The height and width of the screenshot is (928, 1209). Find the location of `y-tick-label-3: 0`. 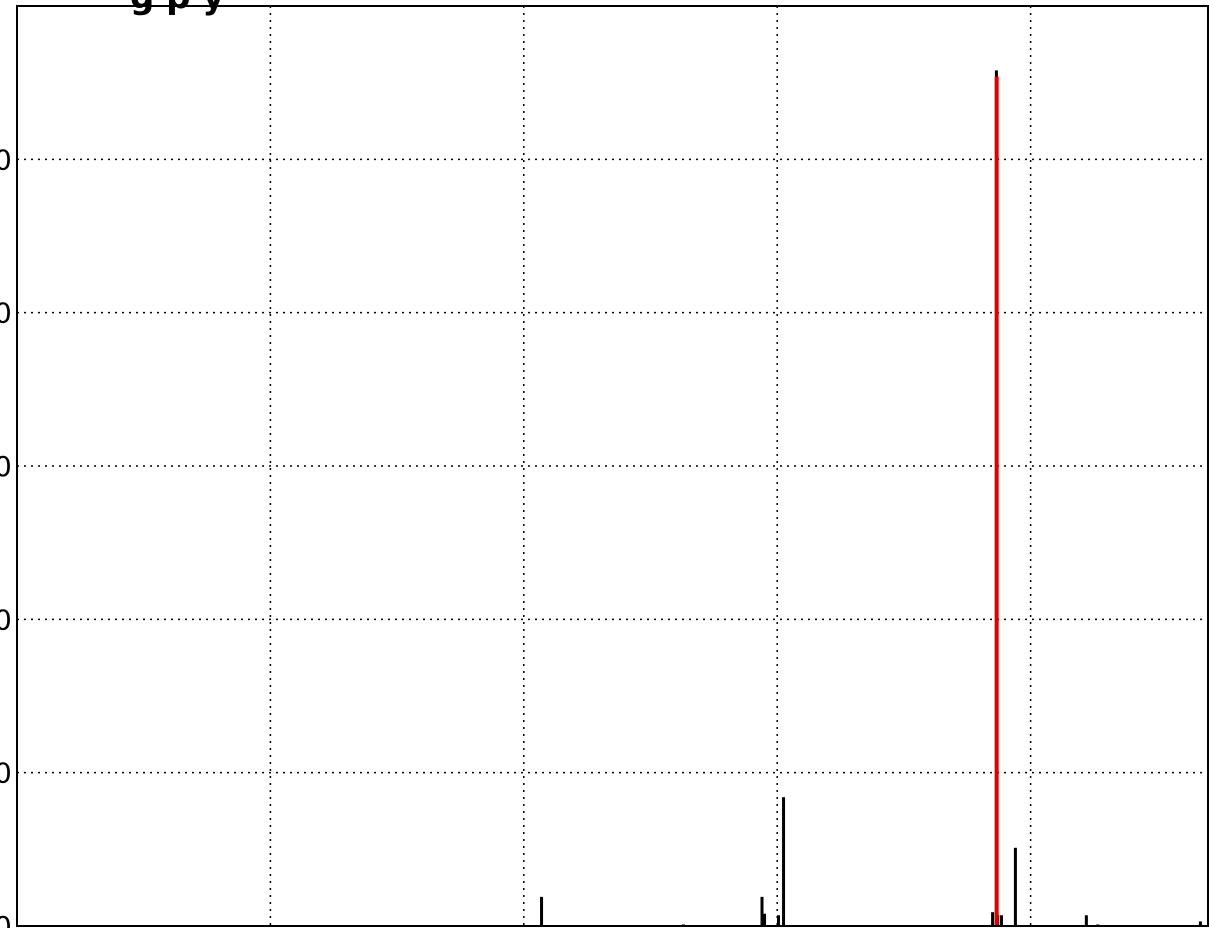

y-tick-label-3: 0 is located at coordinates (6, 466).